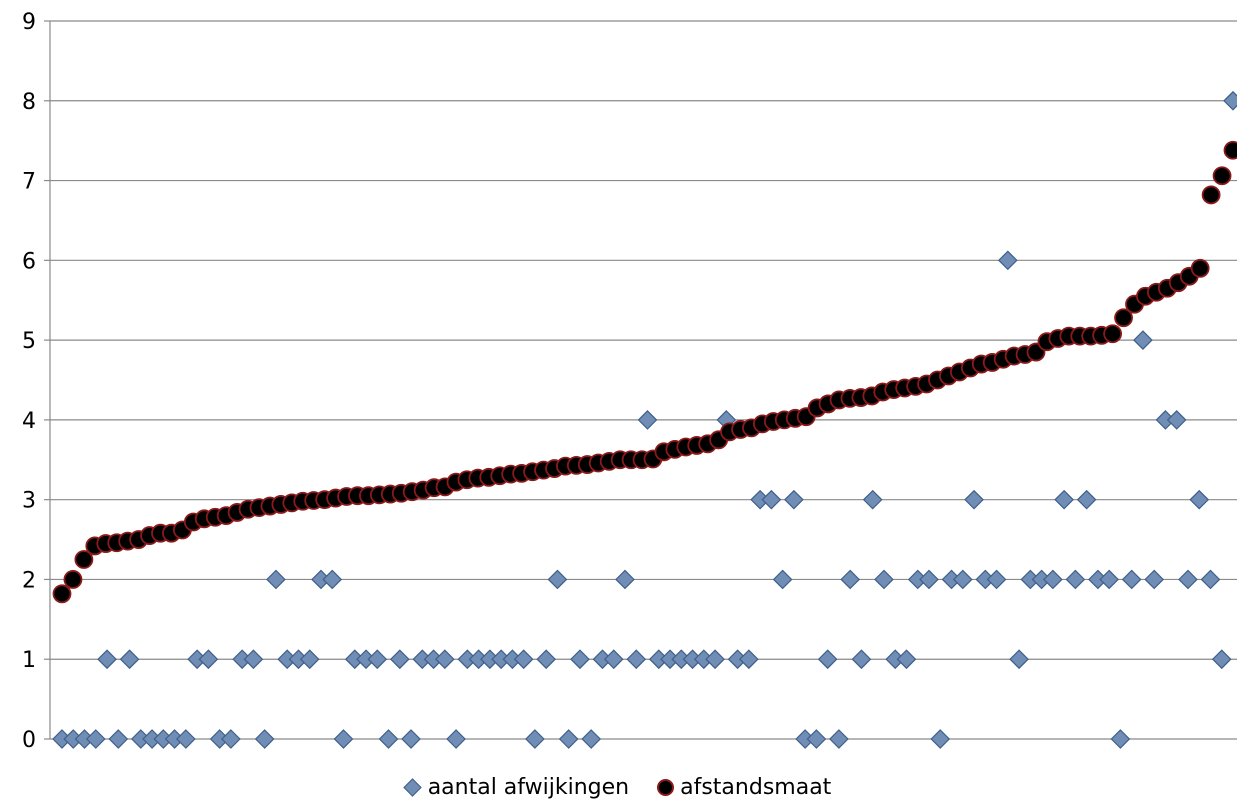 The width and height of the screenshot is (1237, 804). I want to click on y-tick-label: 3, so click(29, 501).